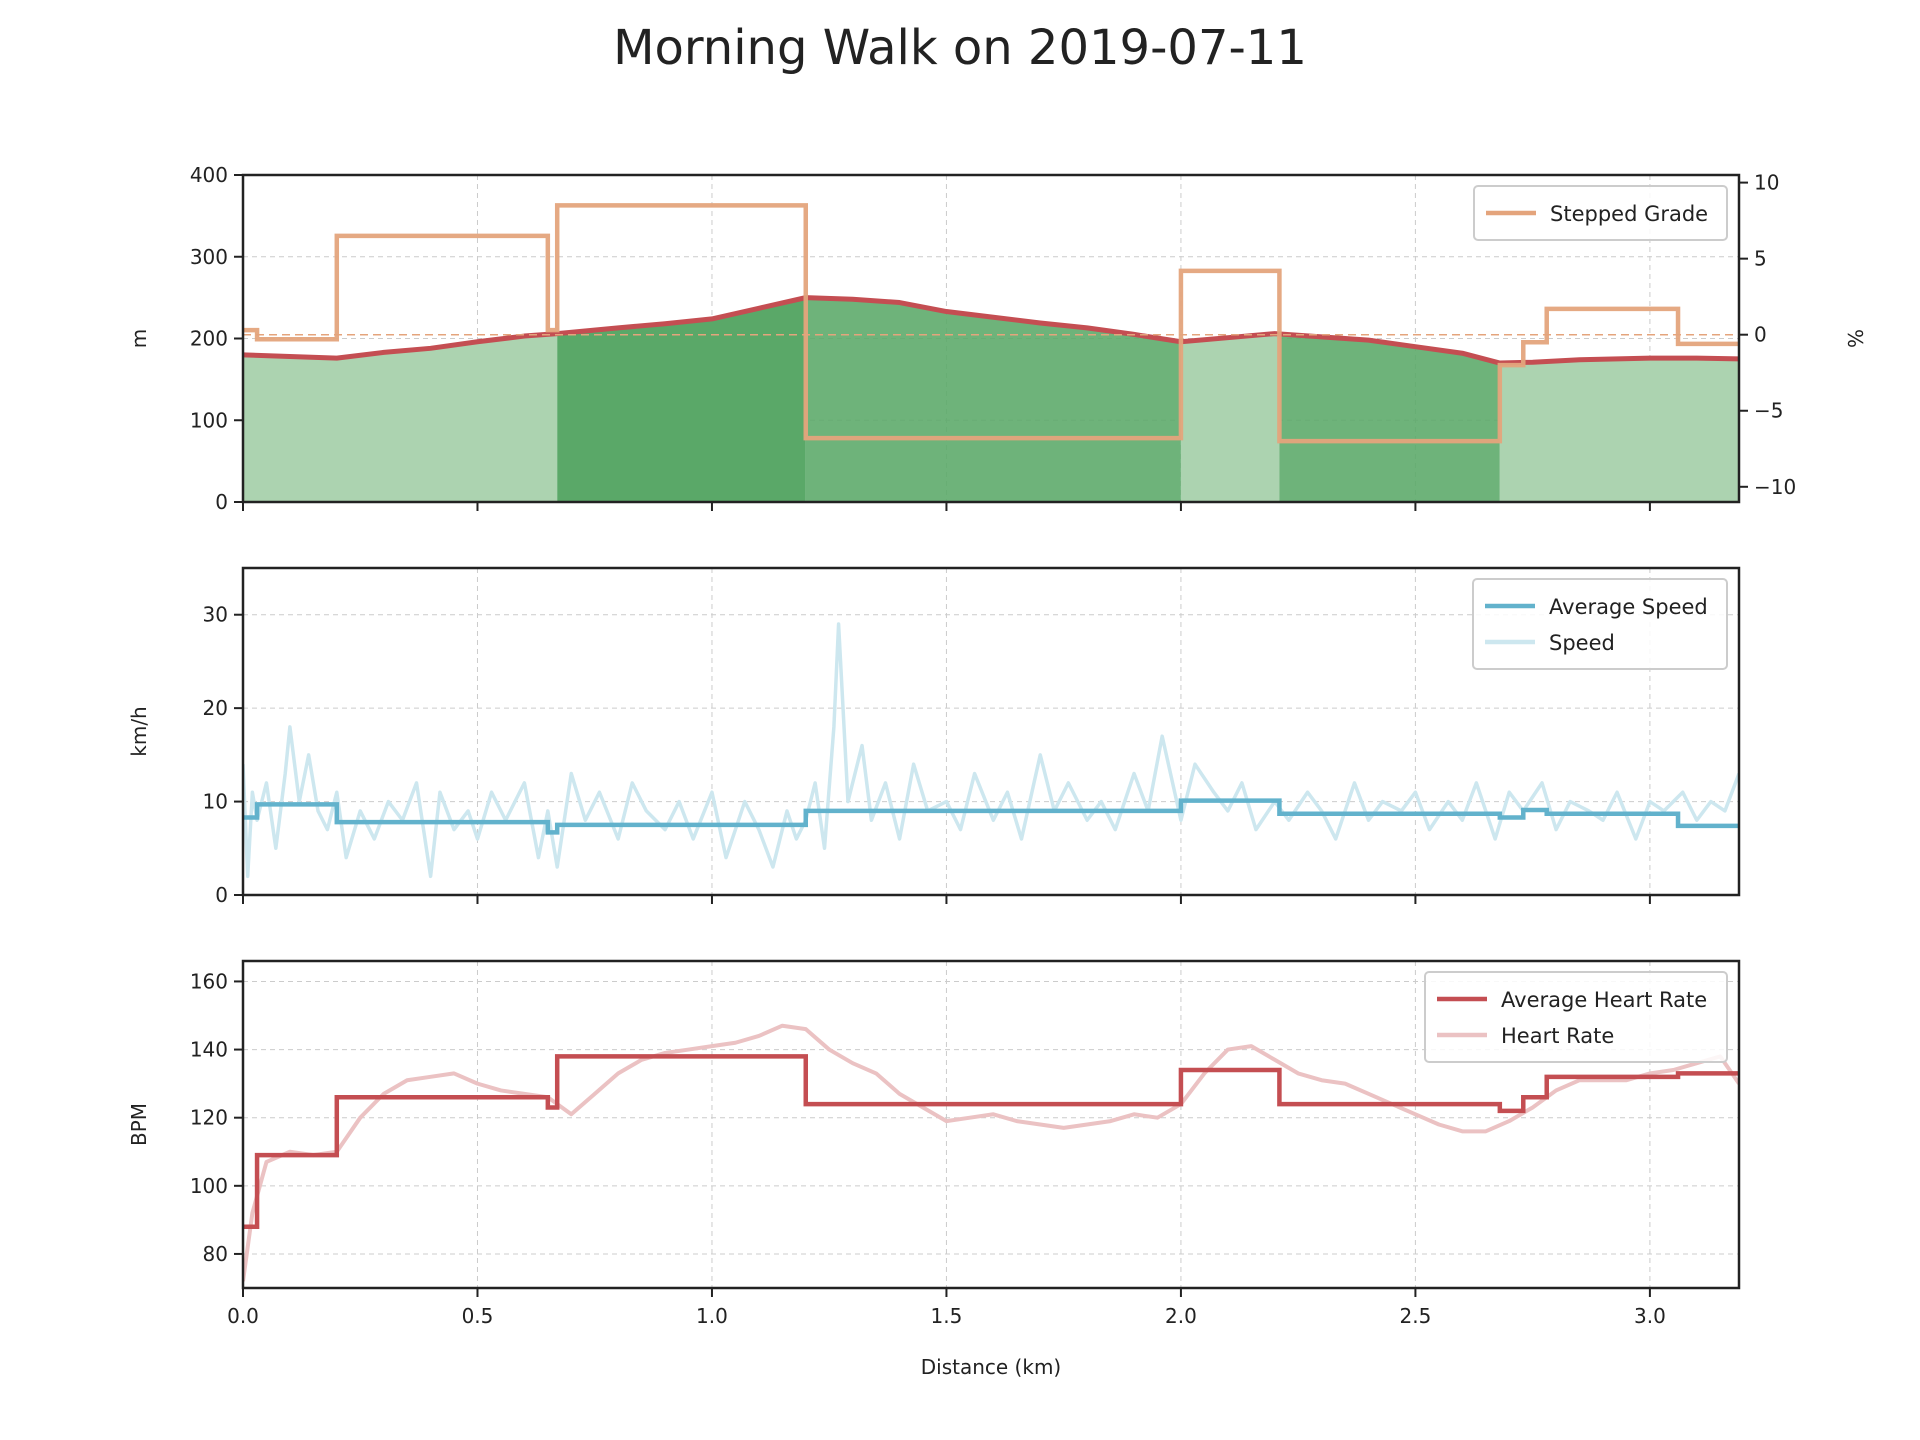  What do you see at coordinates (991, 1367) in the screenshot?
I see `x-axis-label: Distance (km)` at bounding box center [991, 1367].